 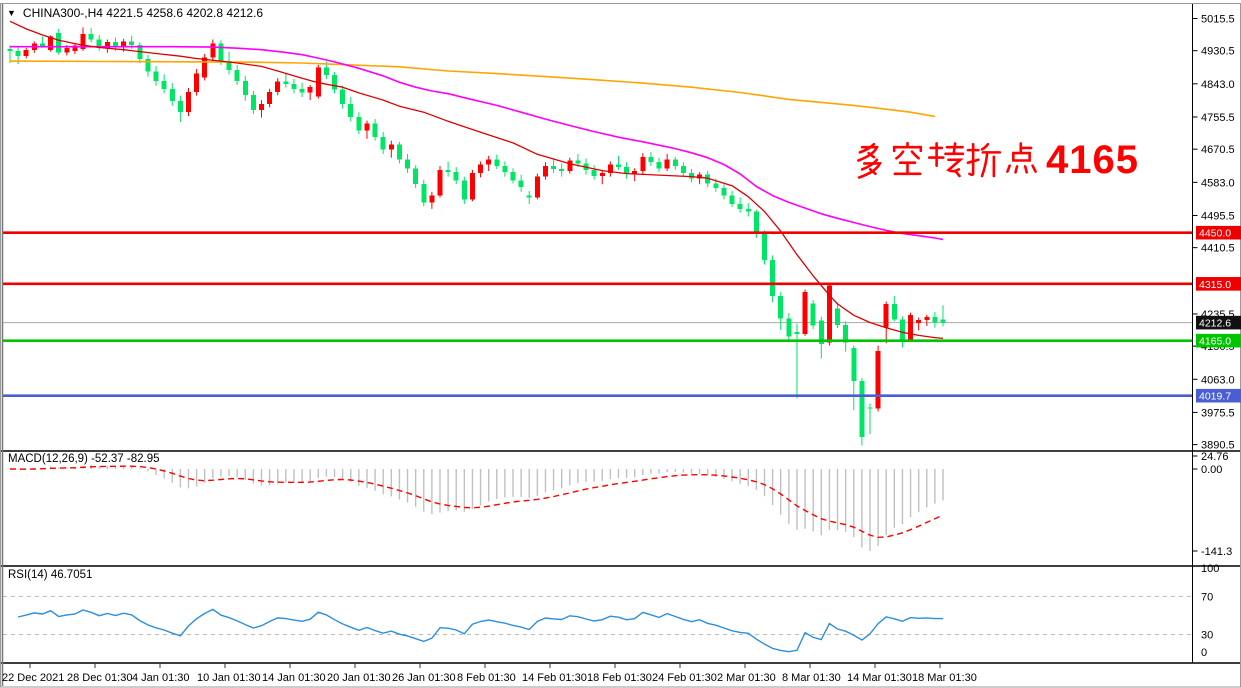 I want to click on time-axis-label: 24 Feb 01:30, so click(x=684, y=678).